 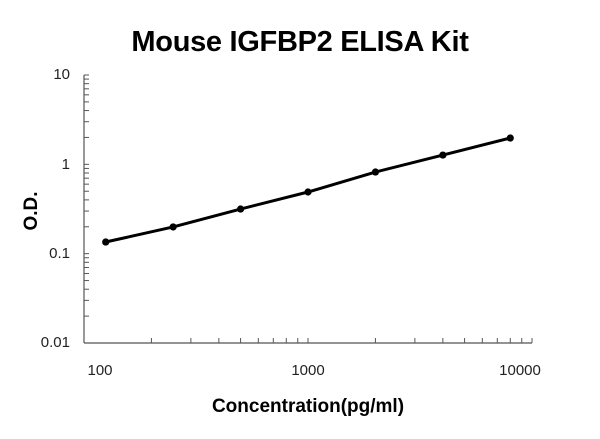 I want to click on y-tick-label: 1, so click(x=65, y=164).